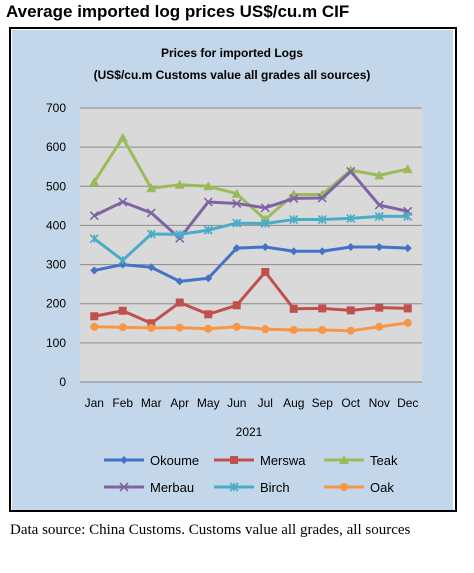  Describe the element at coordinates (384, 460) in the screenshot. I see `legend-label-teak: Teak` at that location.